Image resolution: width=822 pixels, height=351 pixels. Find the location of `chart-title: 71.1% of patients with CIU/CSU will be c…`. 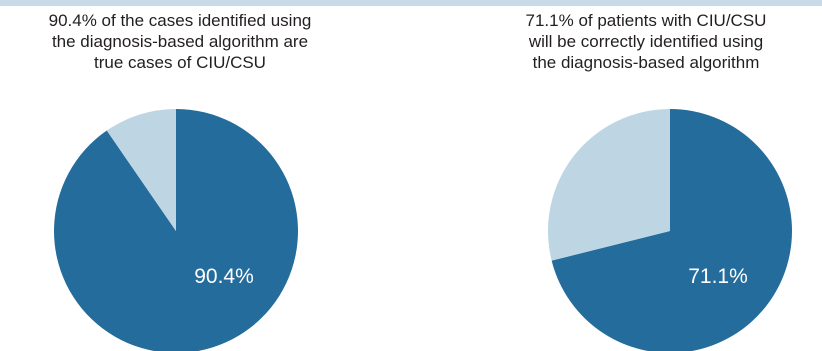

chart-title: 71.1% of patients with CIU/CSU will be c… is located at coordinates (646, 41).